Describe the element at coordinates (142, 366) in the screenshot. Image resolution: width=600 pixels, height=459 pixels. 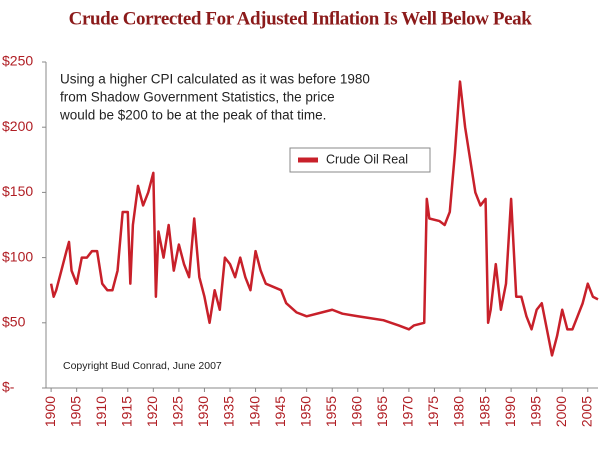
I see `copyright: Copyright Bud Conrad, June 2007` at that location.